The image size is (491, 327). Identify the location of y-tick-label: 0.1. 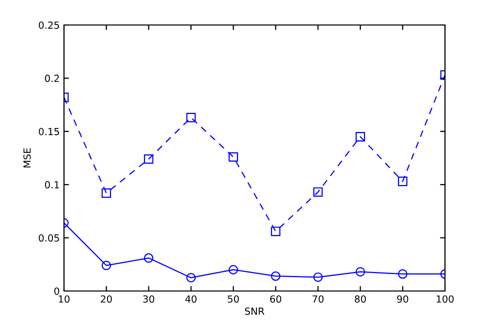
(52, 184).